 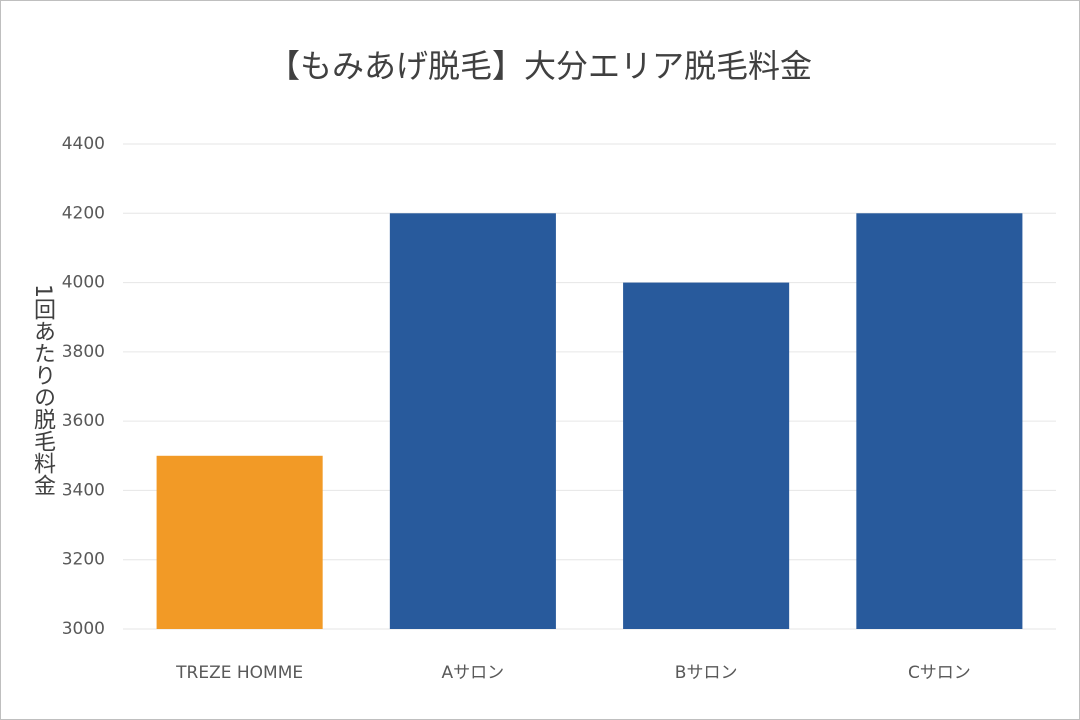 I want to click on y-tick-label: 3200, so click(x=83, y=560).